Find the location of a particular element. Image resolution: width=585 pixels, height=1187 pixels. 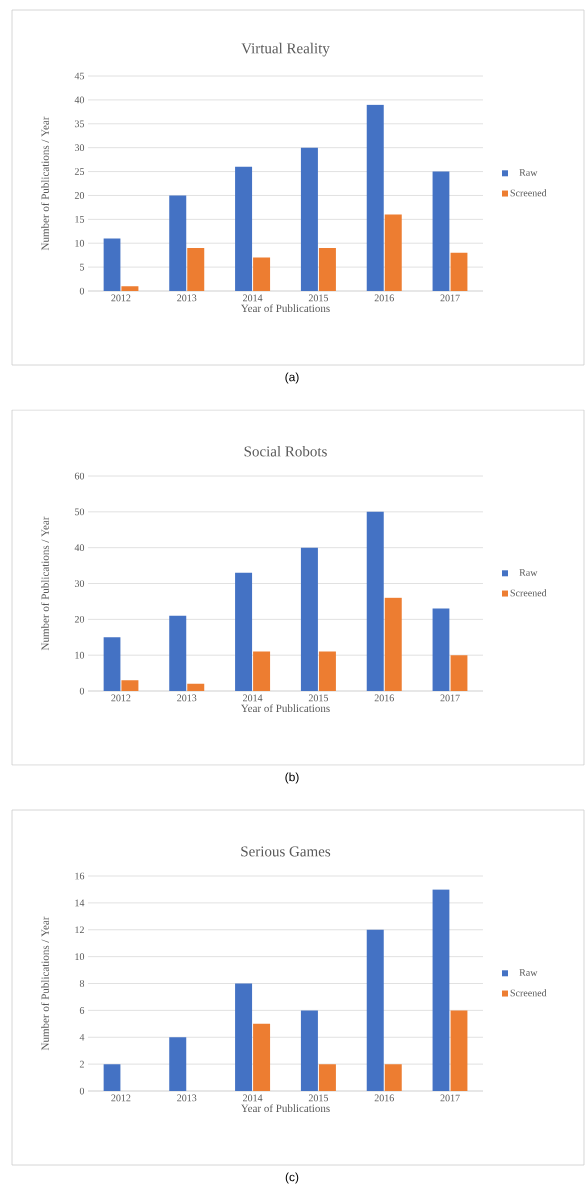

text: (a) is located at coordinates (292, 378).